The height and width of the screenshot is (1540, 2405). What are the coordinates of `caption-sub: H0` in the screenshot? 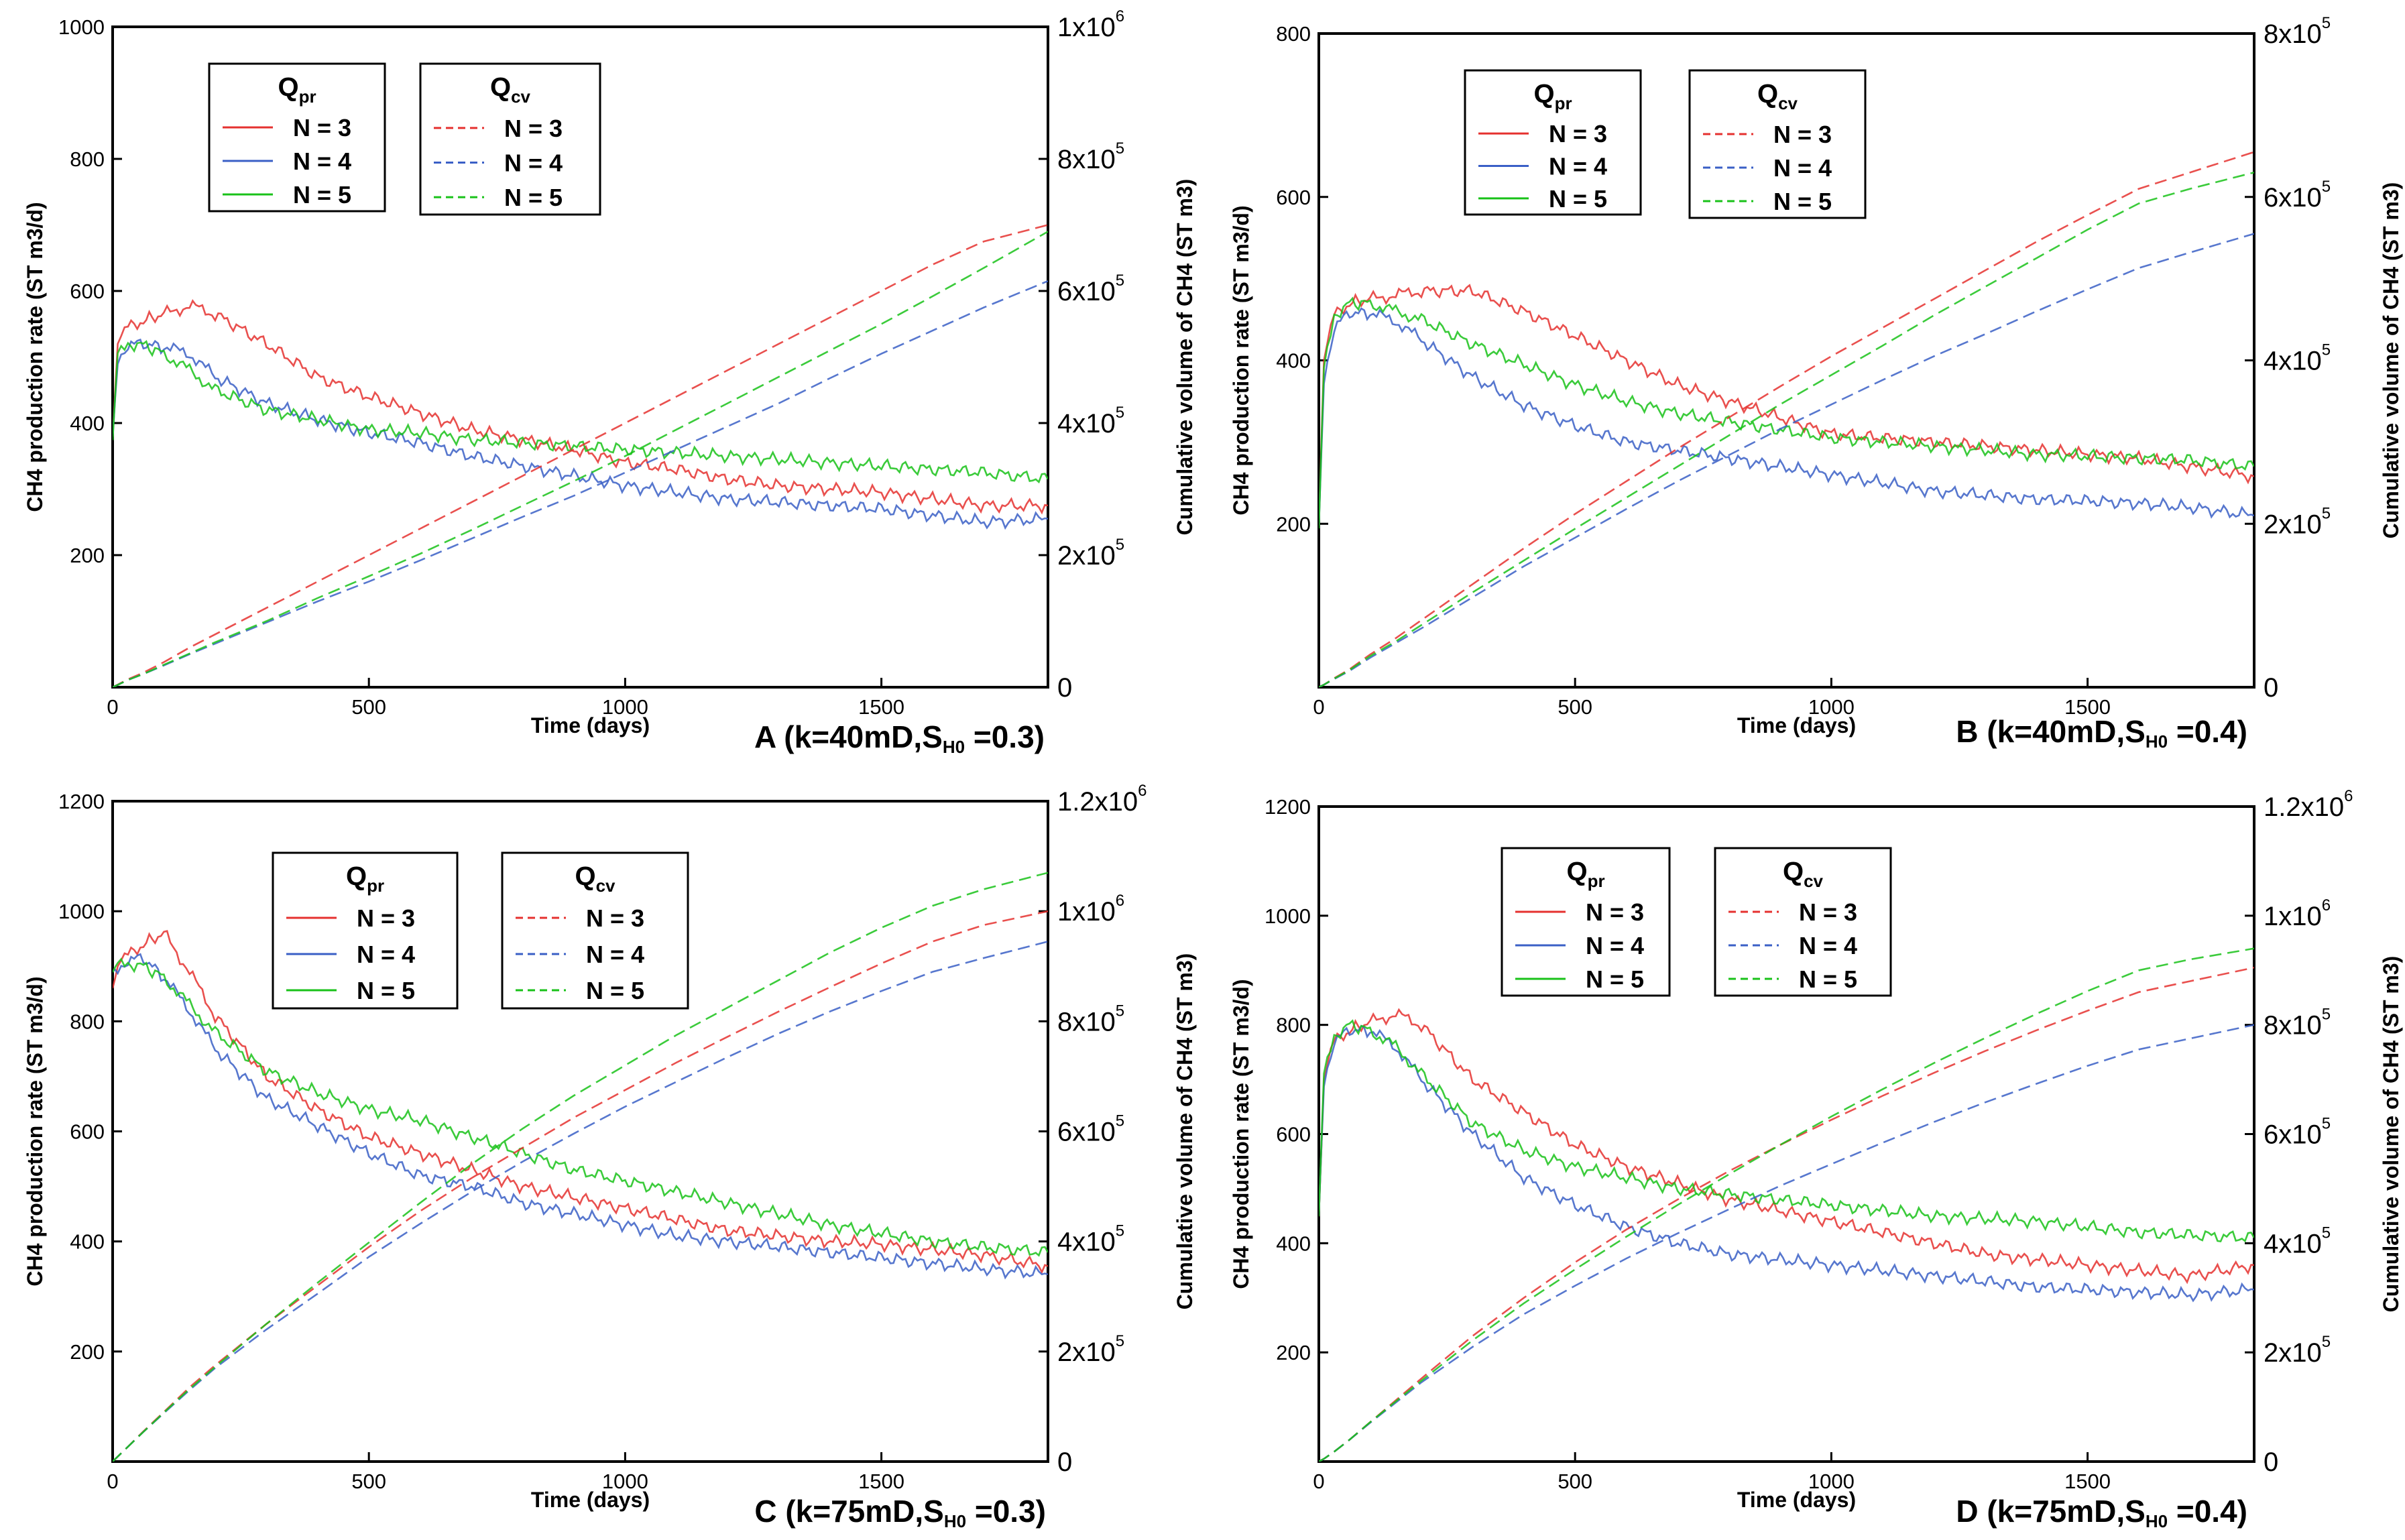 It's located at (2157, 1521).